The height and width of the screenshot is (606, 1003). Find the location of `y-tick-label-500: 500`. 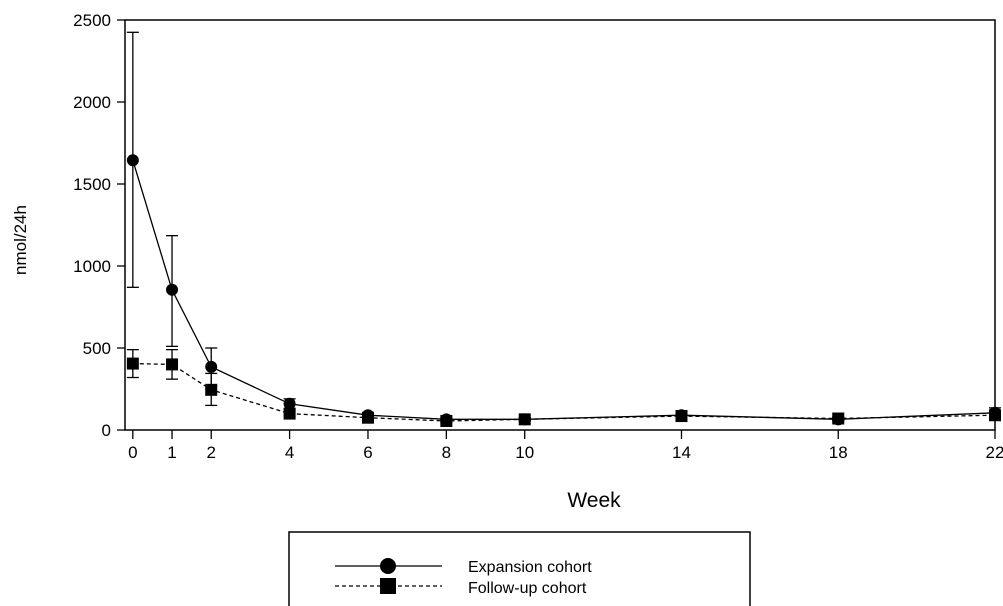

y-tick-label-500: 500 is located at coordinates (97, 348).